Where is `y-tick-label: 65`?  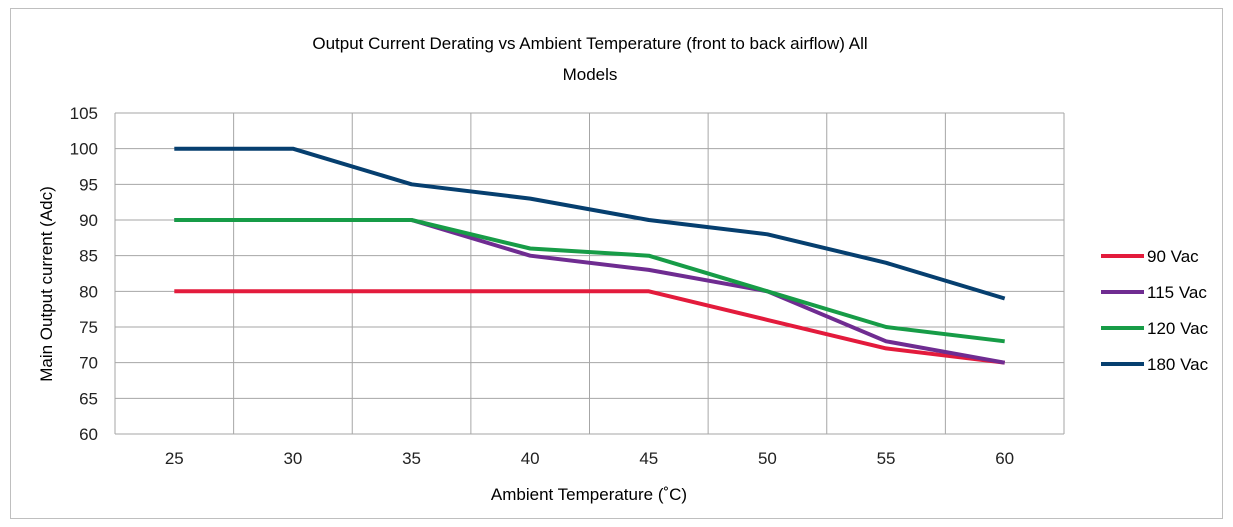
y-tick-label: 65 is located at coordinates (88, 398).